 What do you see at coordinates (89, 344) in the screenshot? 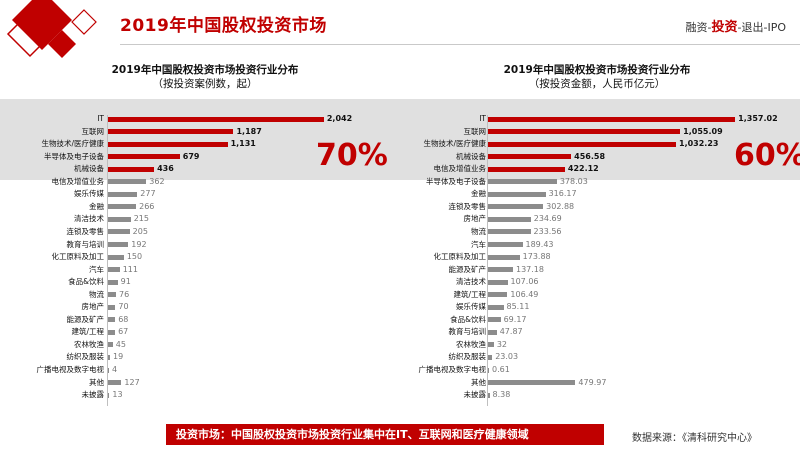
I see `left-category-label: 农林牧渔` at bounding box center [89, 344].